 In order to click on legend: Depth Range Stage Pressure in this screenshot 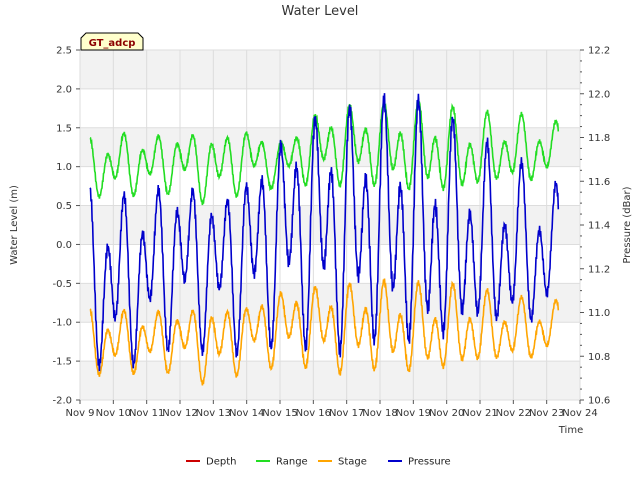, I will do `click(318, 462)`.